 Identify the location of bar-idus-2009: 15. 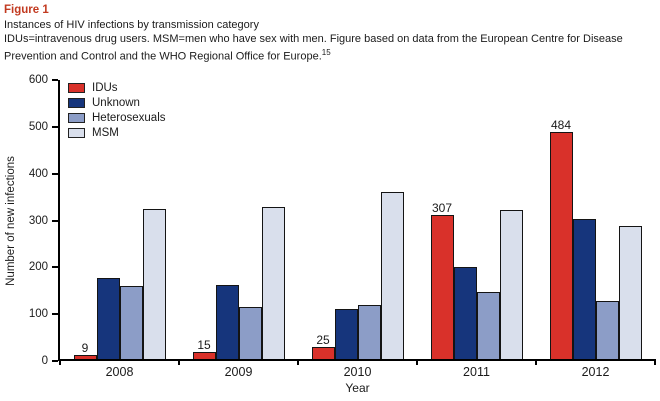
(204, 348).